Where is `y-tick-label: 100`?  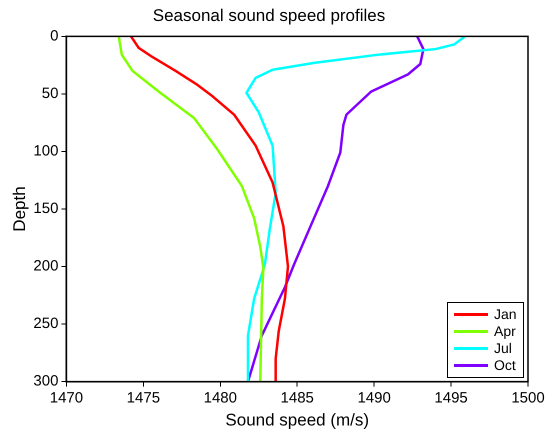 y-tick-label: 100 is located at coordinates (45, 151).